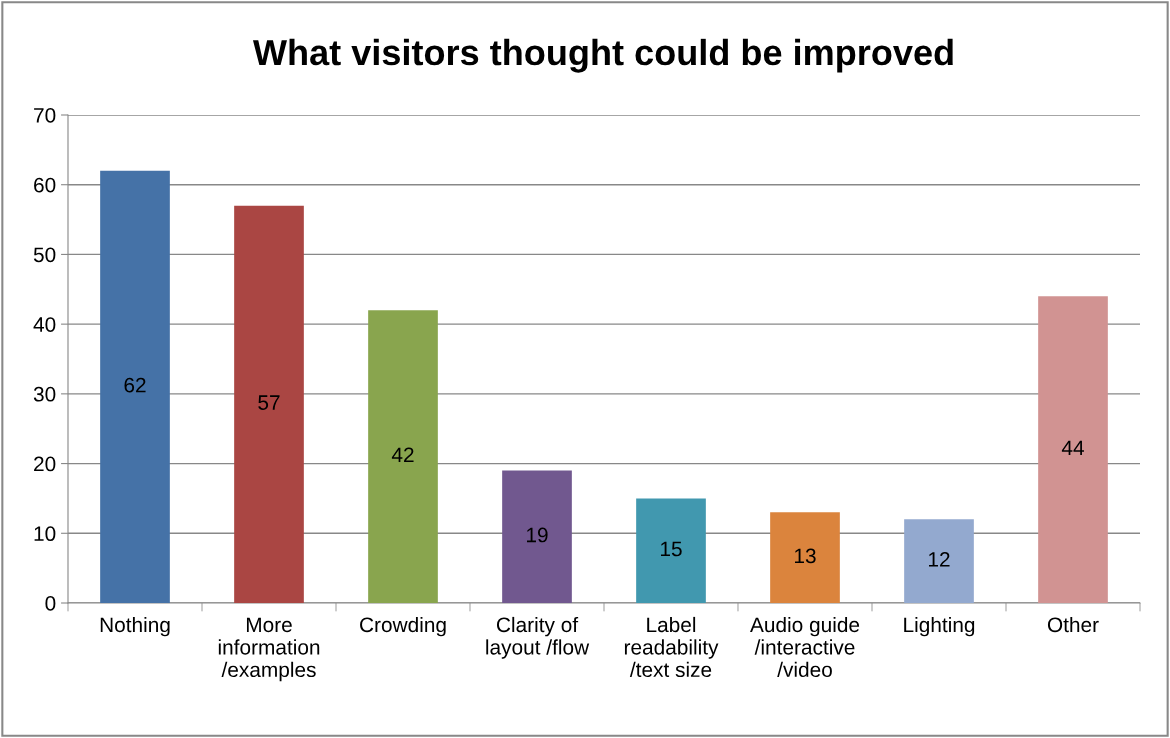  What do you see at coordinates (45, 534) in the screenshot?
I see `y-tick-label: 10` at bounding box center [45, 534].